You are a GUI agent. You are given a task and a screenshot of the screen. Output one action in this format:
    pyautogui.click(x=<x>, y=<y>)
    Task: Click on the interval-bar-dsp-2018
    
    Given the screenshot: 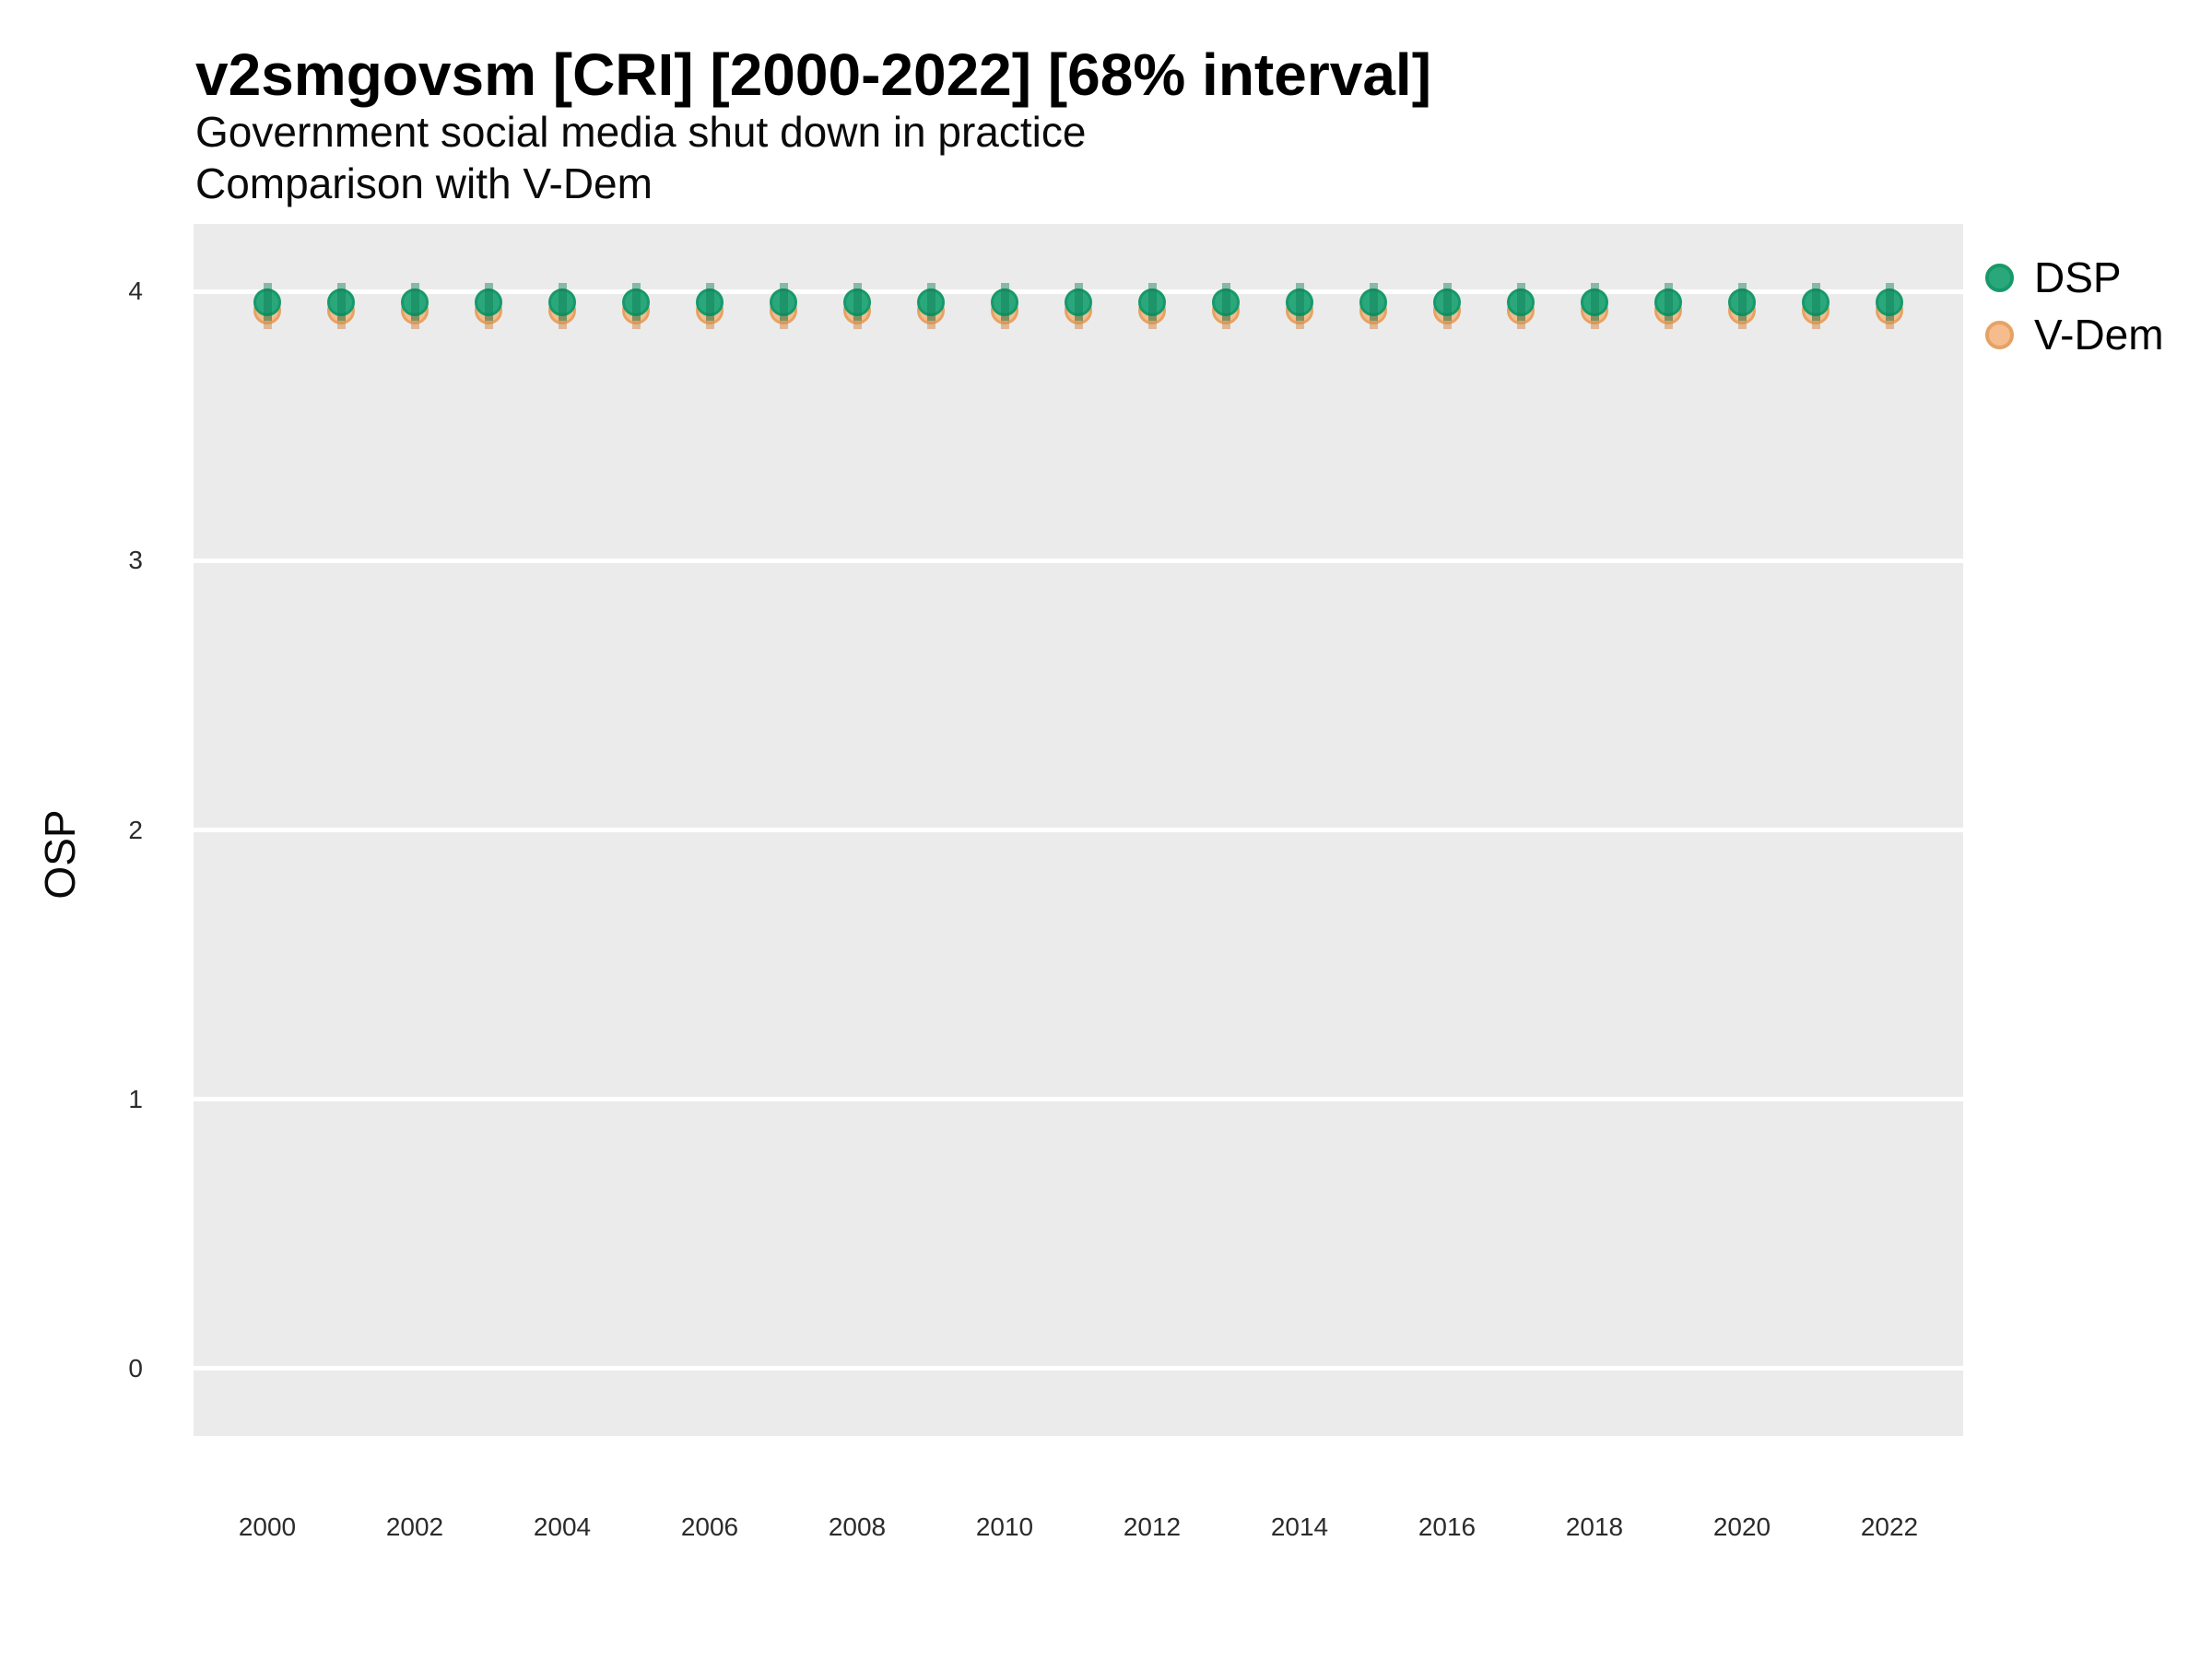 What is the action you would take?
    pyautogui.click(x=1594, y=302)
    